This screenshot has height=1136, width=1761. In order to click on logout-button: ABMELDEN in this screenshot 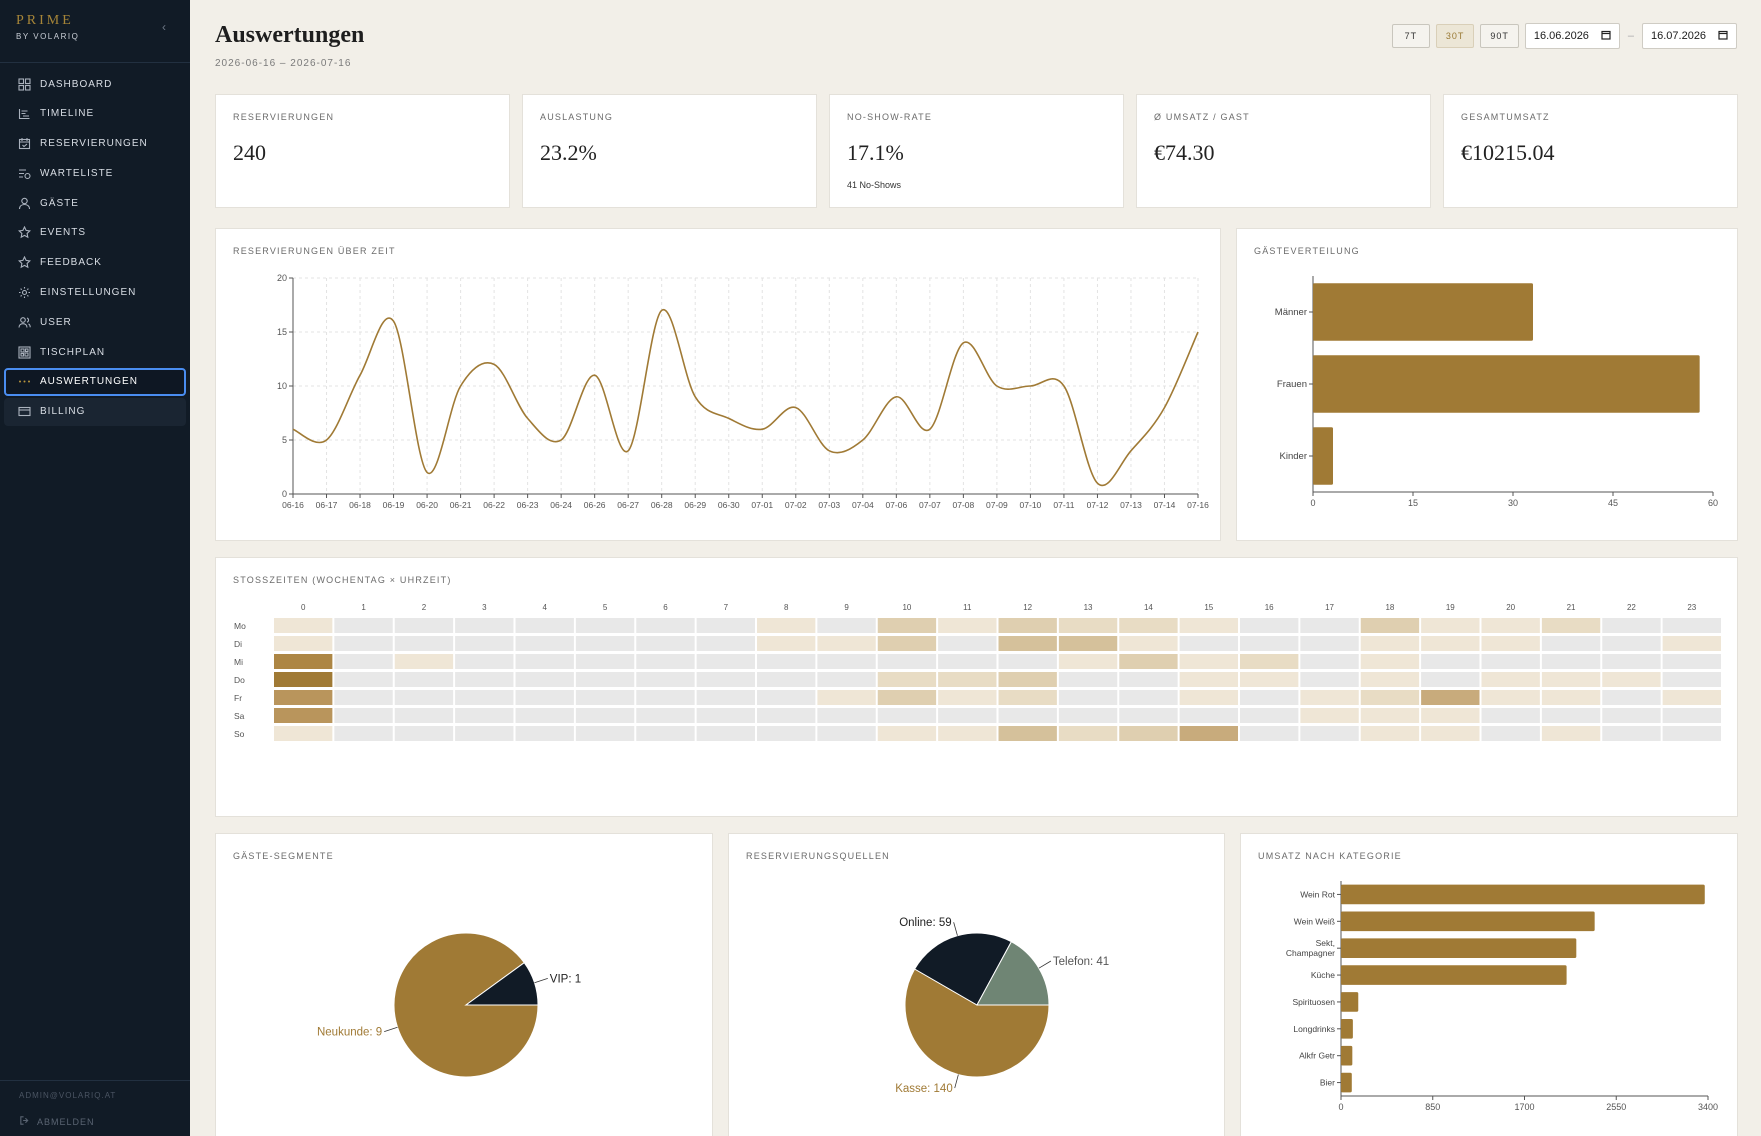, I will do `click(57, 1121)`.